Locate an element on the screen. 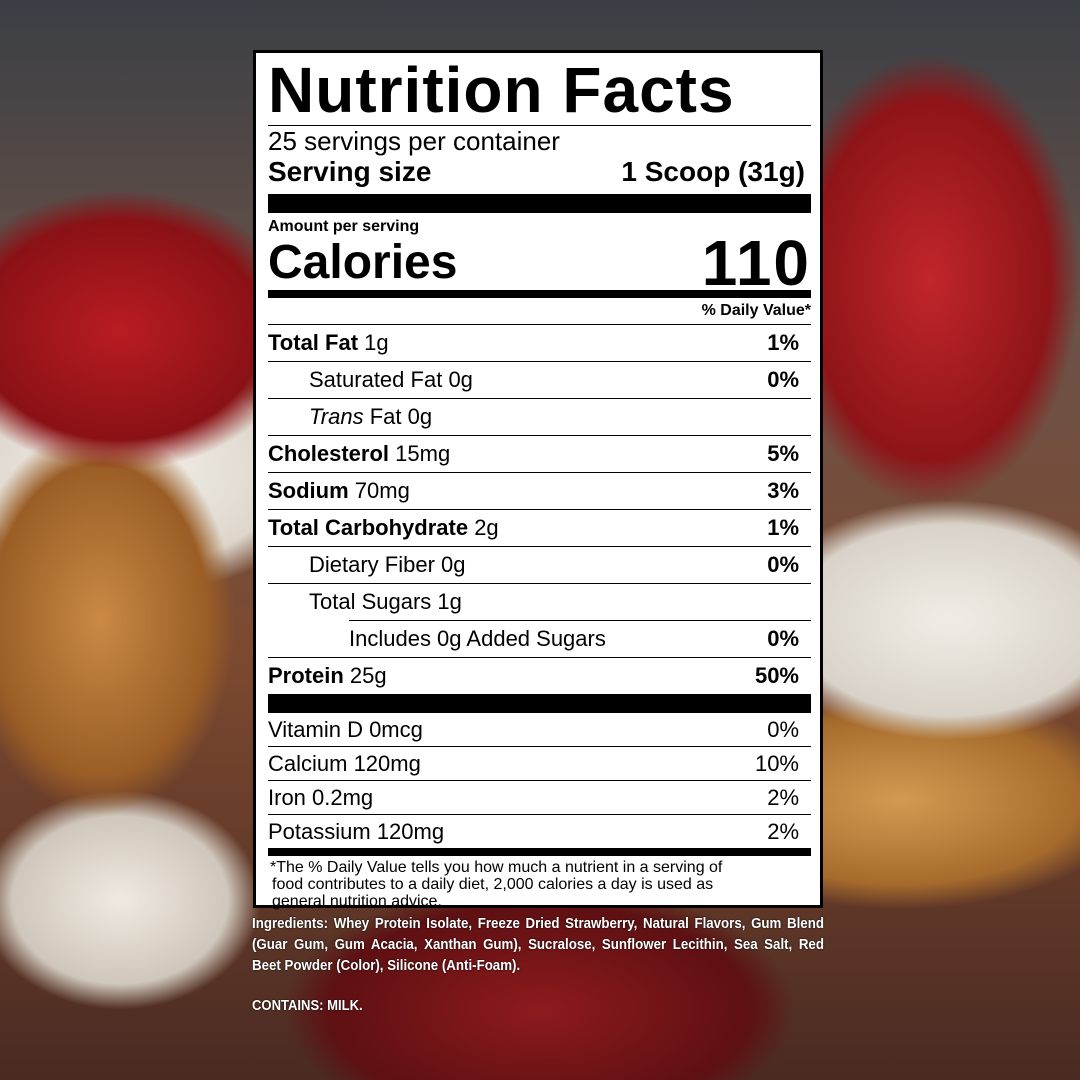 The width and height of the screenshot is (1080, 1080). nutrient-row-total-fat: Total Fat 1g 1% is located at coordinates (539, 343).